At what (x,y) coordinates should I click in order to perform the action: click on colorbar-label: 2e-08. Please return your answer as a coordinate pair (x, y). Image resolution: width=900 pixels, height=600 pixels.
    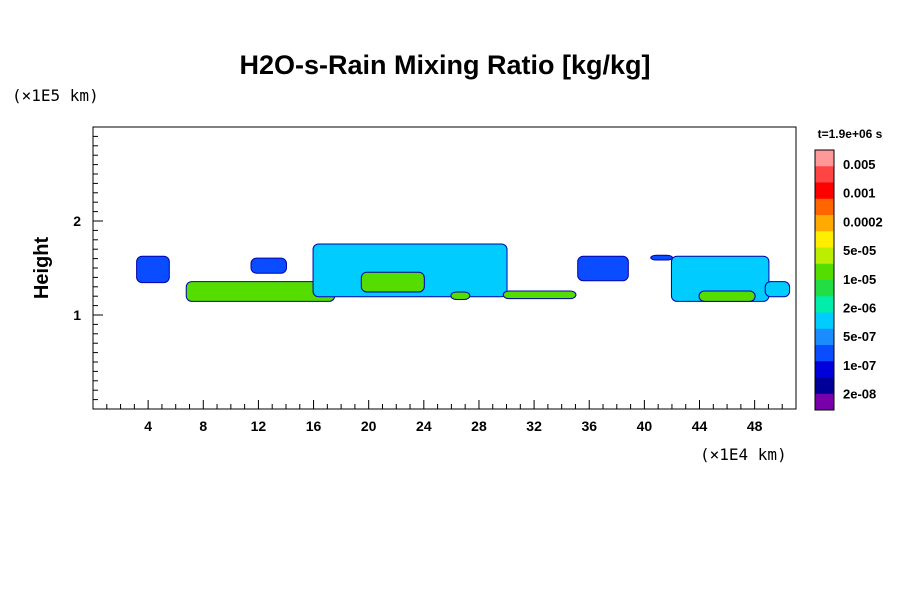
    Looking at the image, I should click on (859, 394).